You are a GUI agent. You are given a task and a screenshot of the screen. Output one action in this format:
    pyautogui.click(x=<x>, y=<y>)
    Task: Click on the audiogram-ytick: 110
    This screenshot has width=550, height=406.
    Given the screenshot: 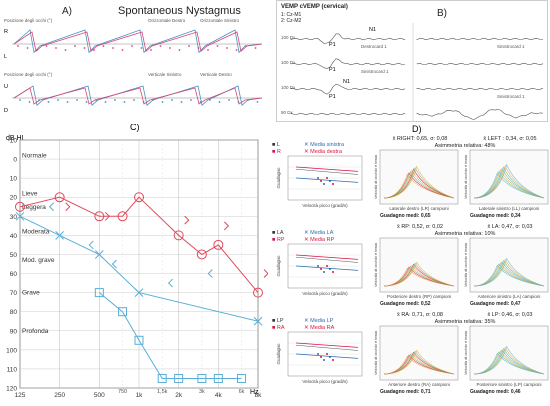 What is the action you would take?
    pyautogui.click(x=12, y=369)
    